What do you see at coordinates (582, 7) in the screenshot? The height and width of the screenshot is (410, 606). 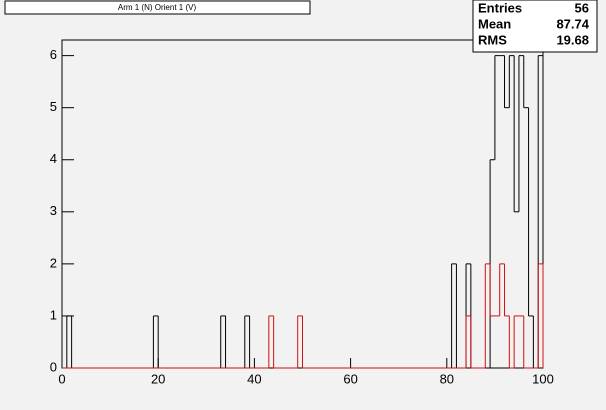 I see `stats-value: 56` at bounding box center [582, 7].